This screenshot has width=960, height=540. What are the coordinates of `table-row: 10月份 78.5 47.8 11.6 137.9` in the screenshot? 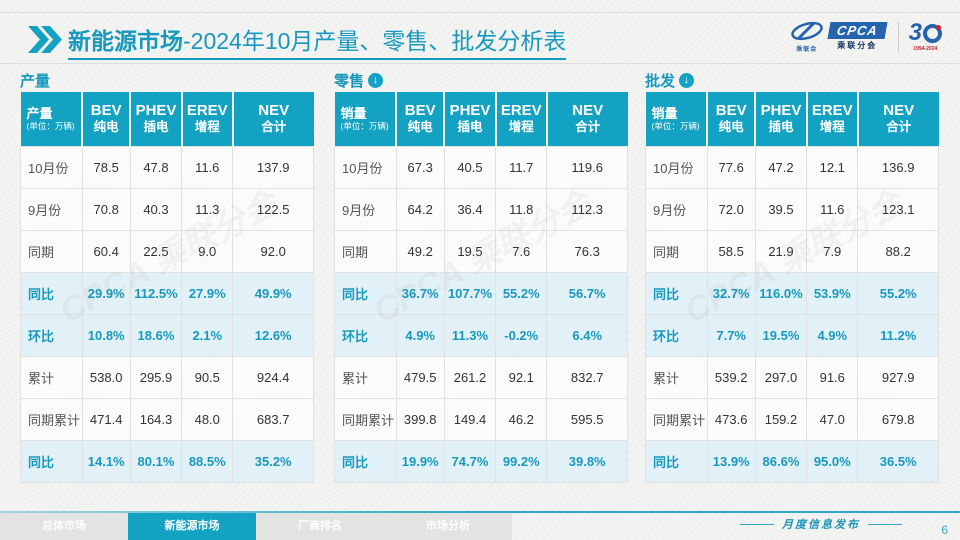 It's located at (167, 167).